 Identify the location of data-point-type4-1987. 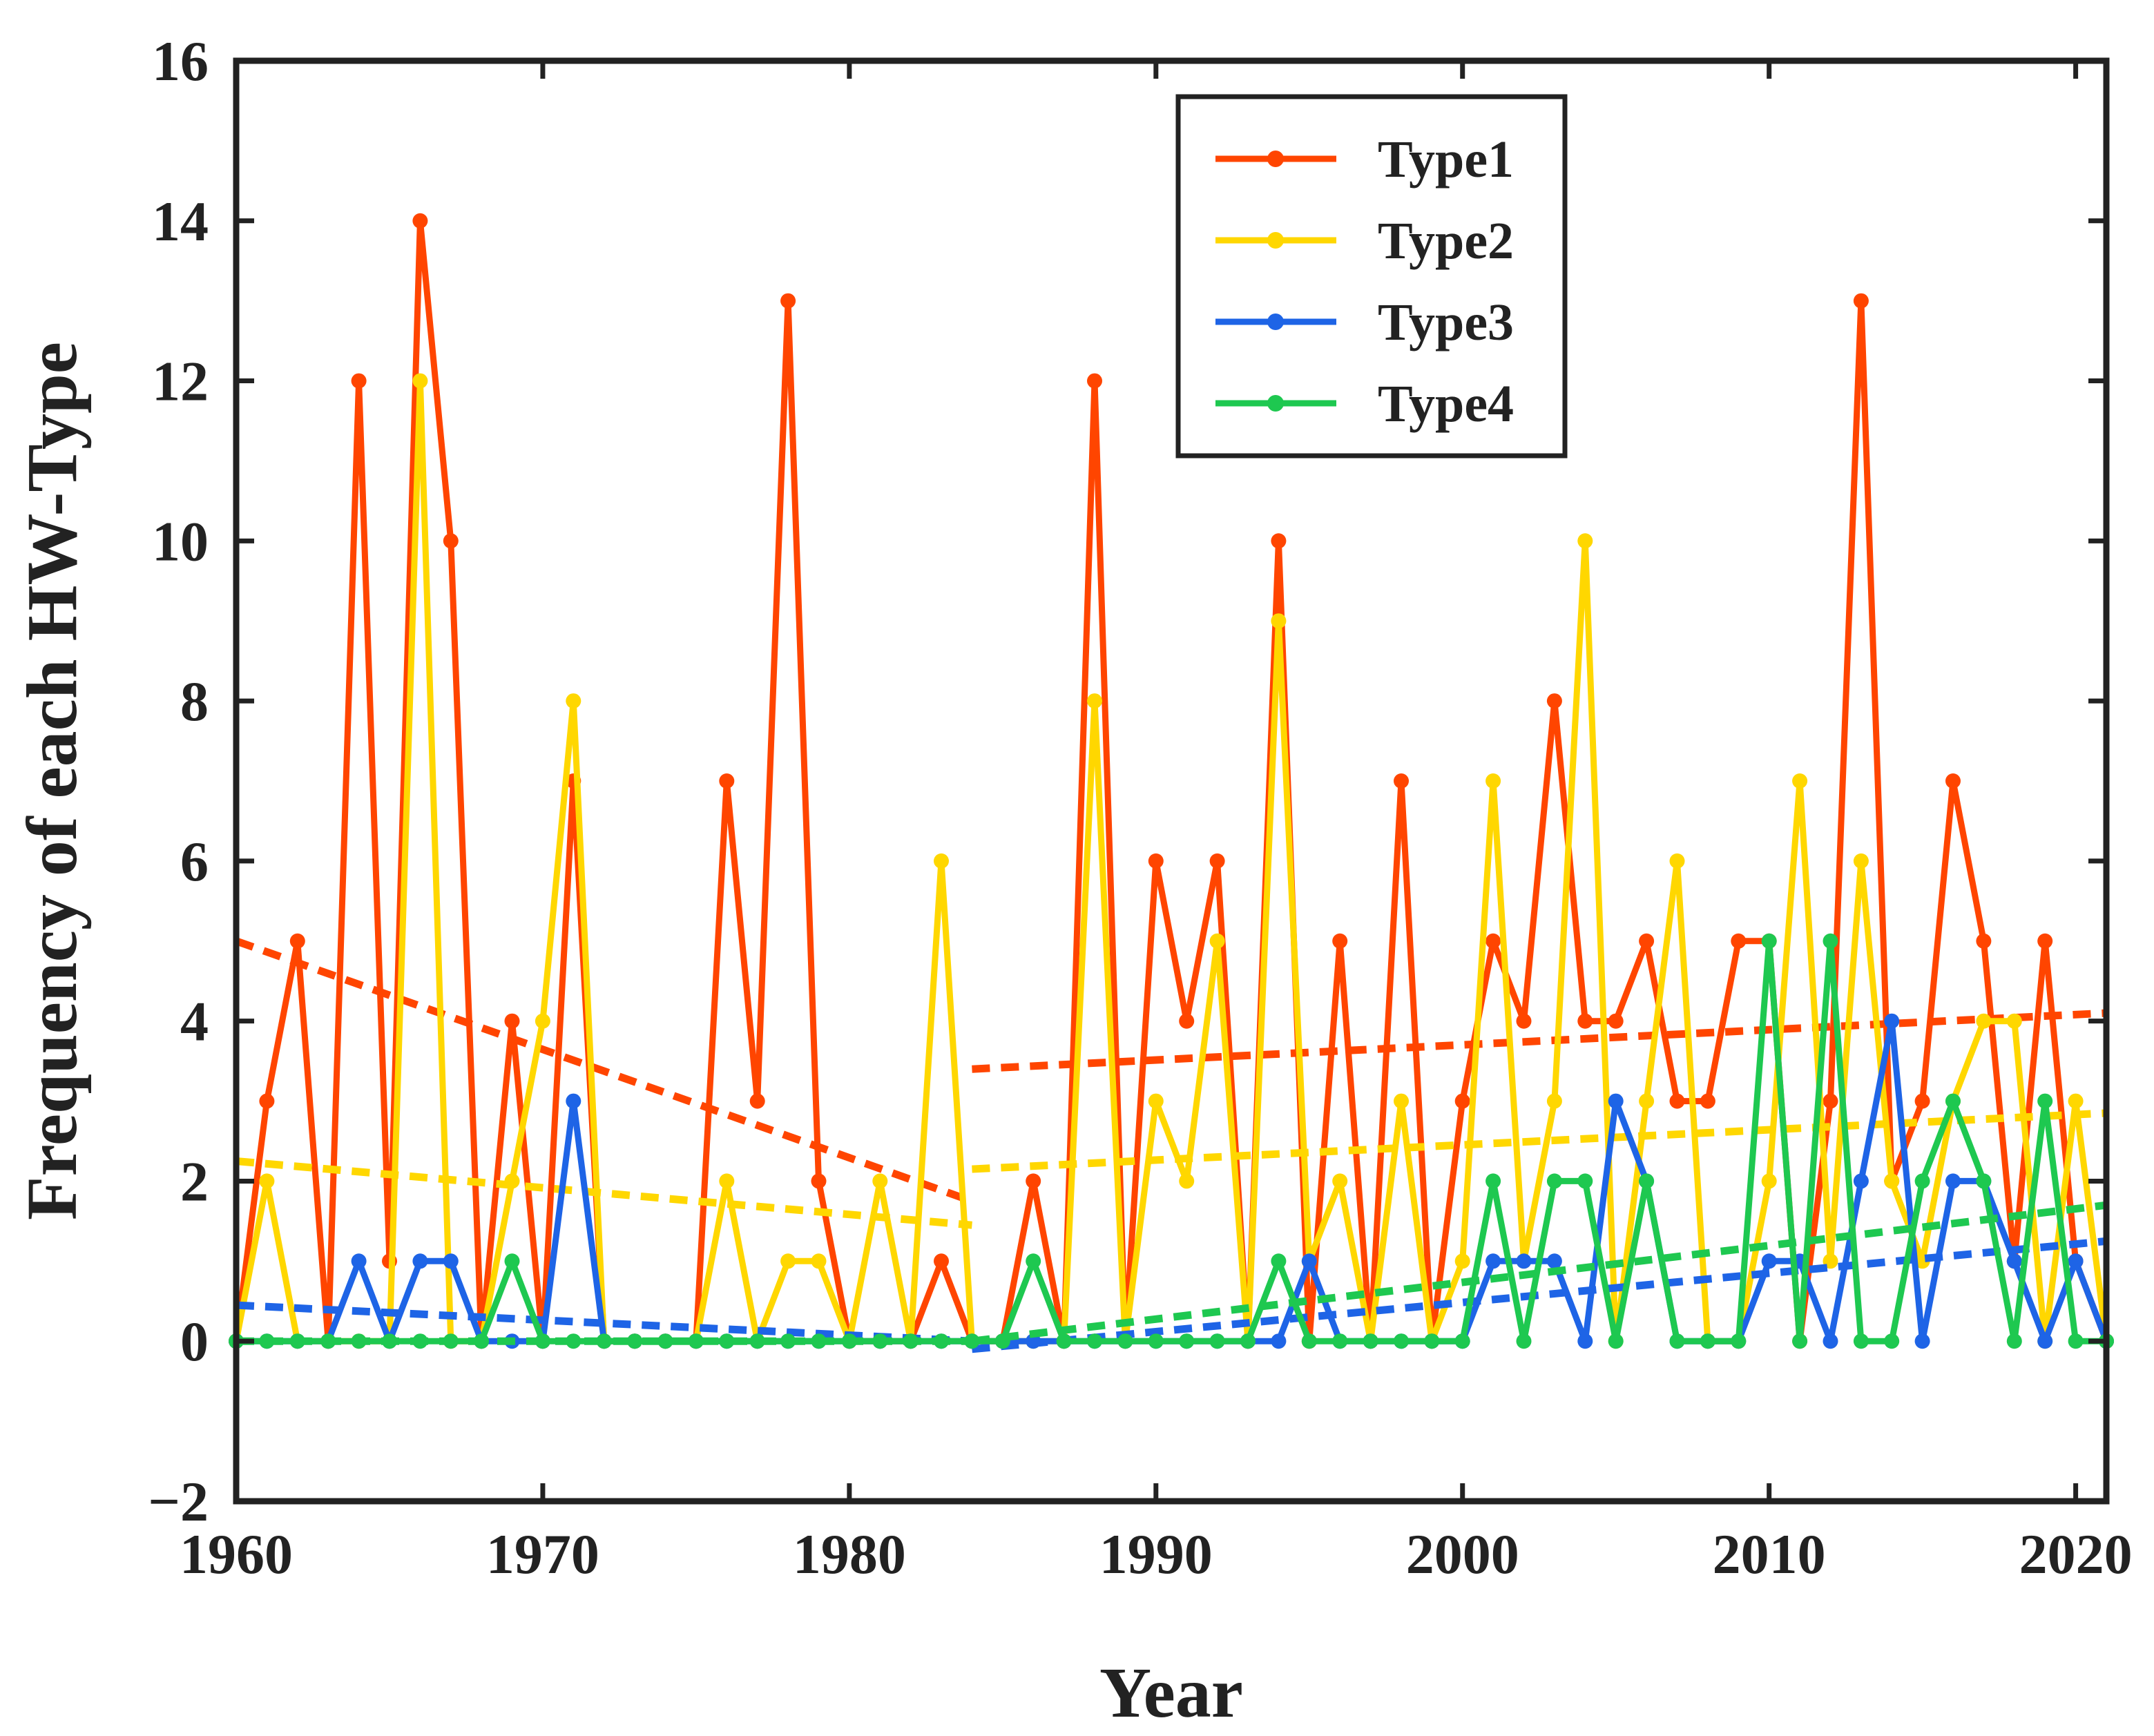
(1064, 1341).